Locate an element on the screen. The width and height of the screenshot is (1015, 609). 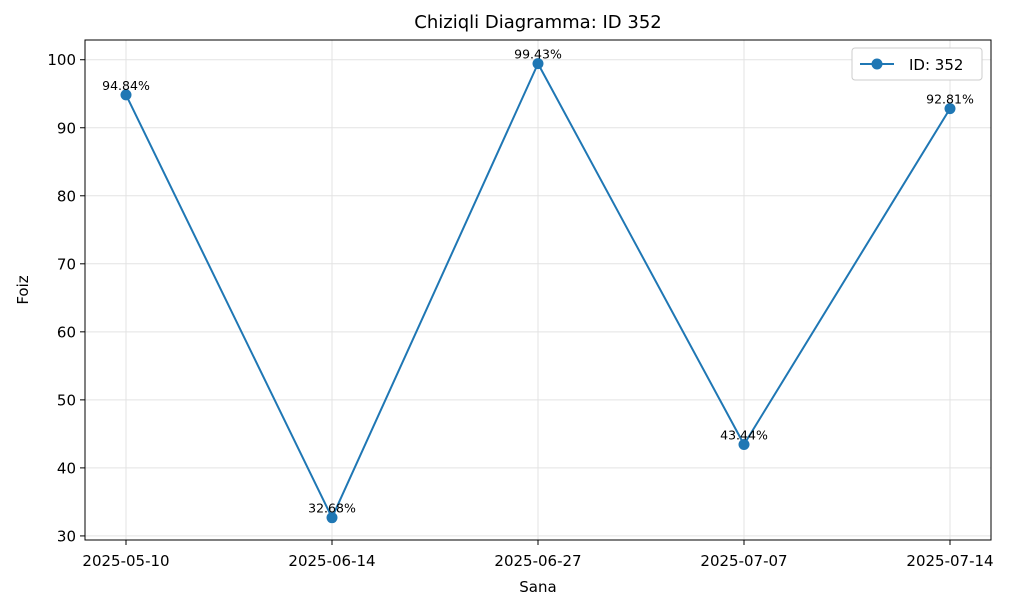
y-axis-label: Foiz is located at coordinates (23, 289).